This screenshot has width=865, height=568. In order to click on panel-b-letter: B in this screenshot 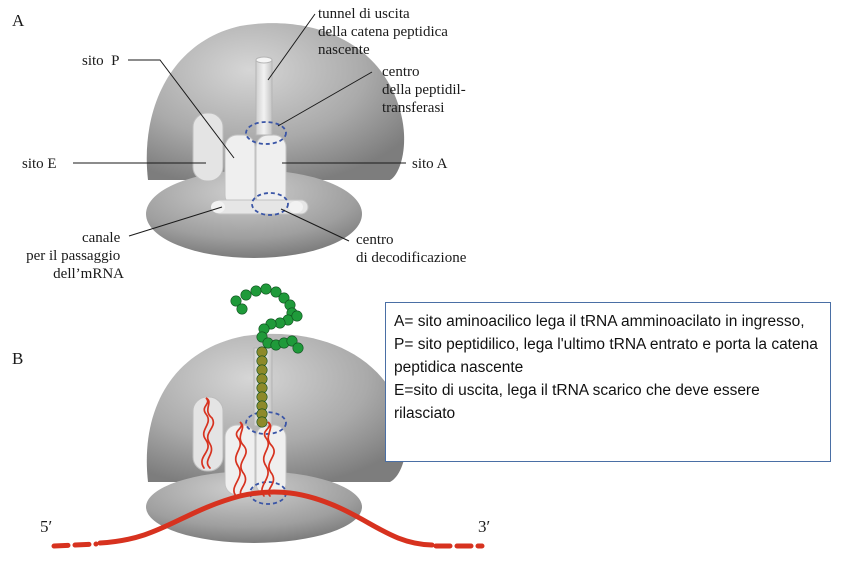, I will do `click(17, 358)`.